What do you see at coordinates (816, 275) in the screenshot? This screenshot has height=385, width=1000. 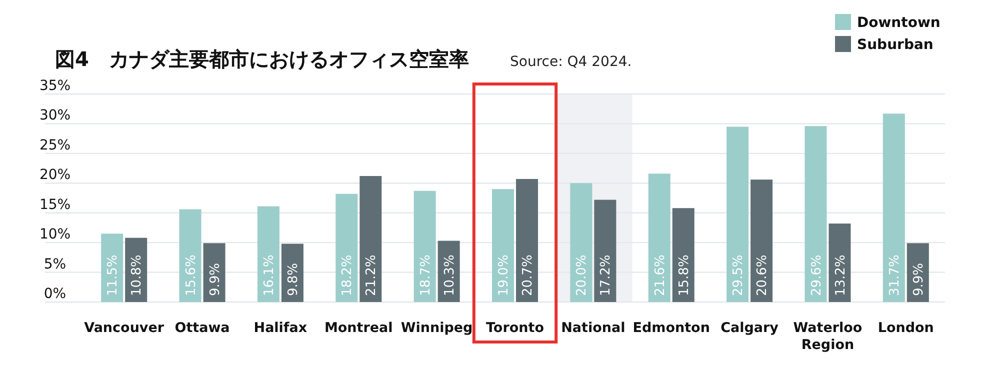 I see `data-label: 29.6%` at bounding box center [816, 275].